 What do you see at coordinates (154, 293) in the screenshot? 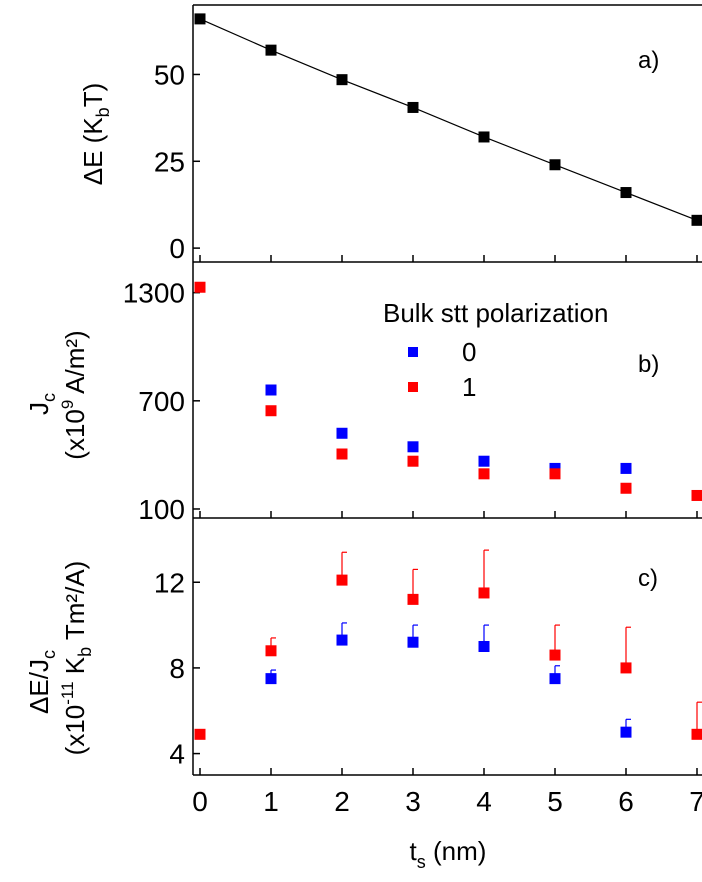
I see `panel-b-ytick-label: 1300` at bounding box center [154, 293].